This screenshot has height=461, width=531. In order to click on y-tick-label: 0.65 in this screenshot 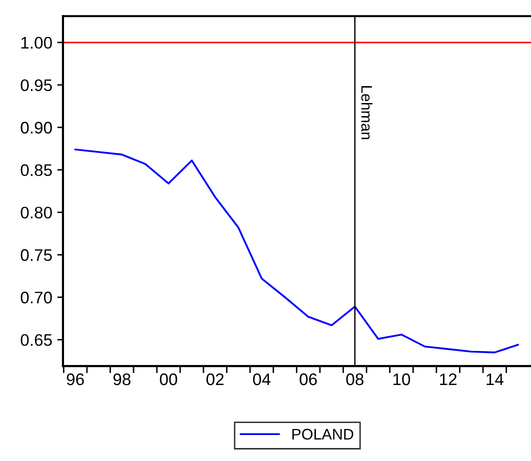, I will do `click(36, 340)`.